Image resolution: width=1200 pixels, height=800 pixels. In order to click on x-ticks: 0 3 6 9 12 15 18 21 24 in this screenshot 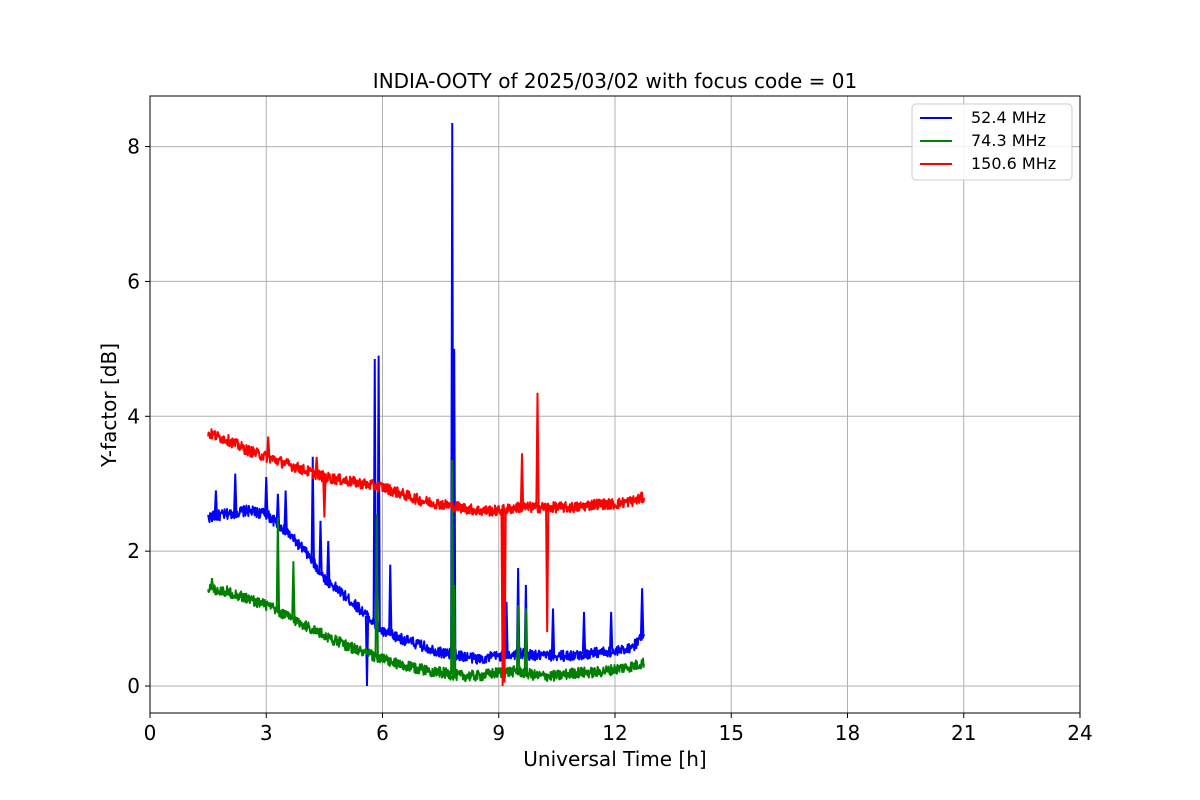, I will do `click(618, 729)`.